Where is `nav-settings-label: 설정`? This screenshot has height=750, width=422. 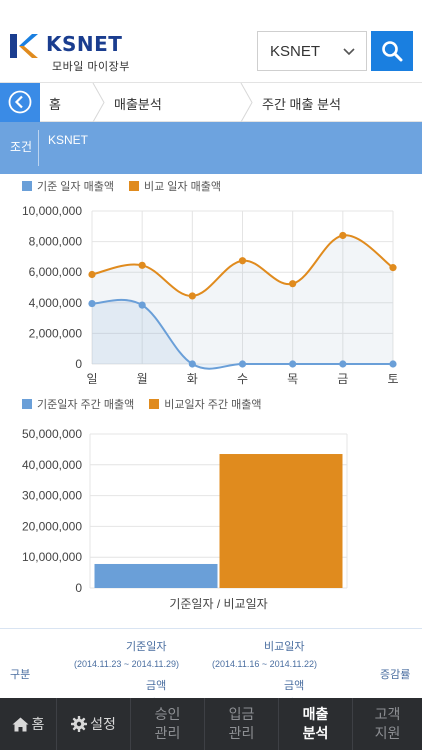 nav-settings-label: 설정 is located at coordinates (103, 724).